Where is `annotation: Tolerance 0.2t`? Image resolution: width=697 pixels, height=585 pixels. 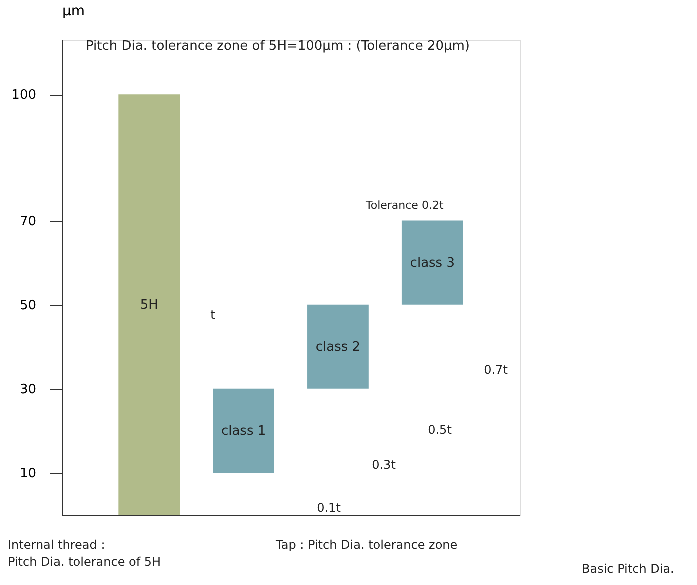
annotation: Tolerance 0.2t is located at coordinates (404, 205).